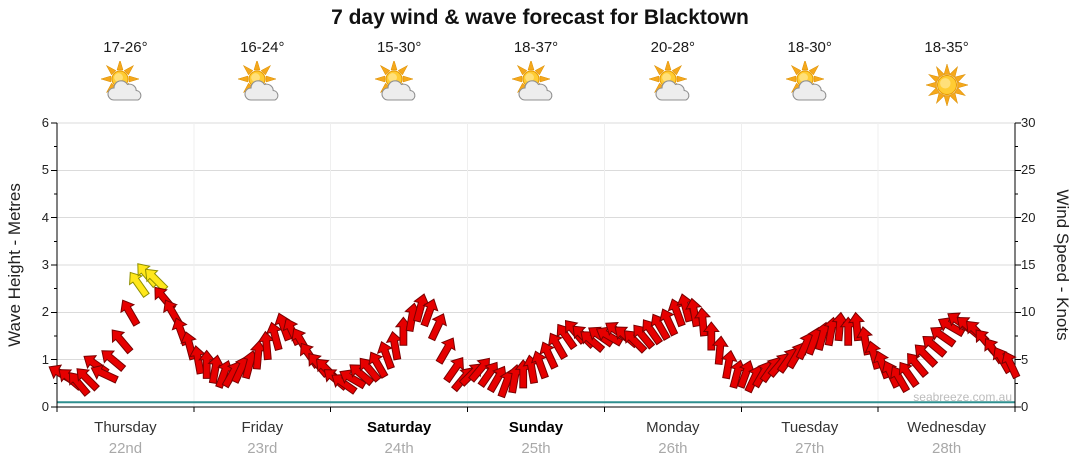 This screenshot has width=1080, height=475. What do you see at coordinates (45, 359) in the screenshot?
I see `left-axis-tick-label: 1` at bounding box center [45, 359].